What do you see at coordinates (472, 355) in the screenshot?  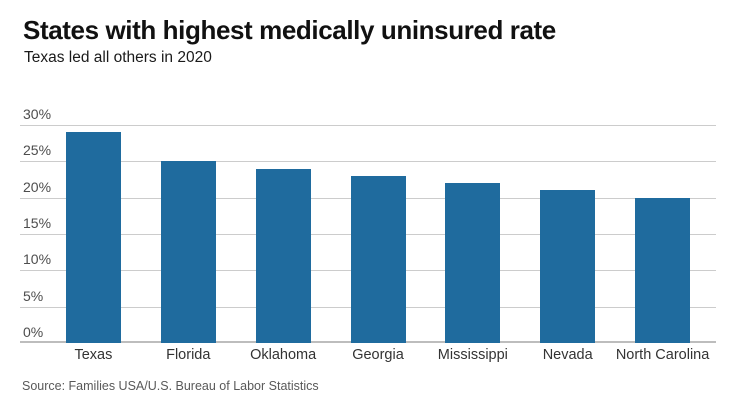 I see `x-label-mississippi: Mississippi` at bounding box center [472, 355].